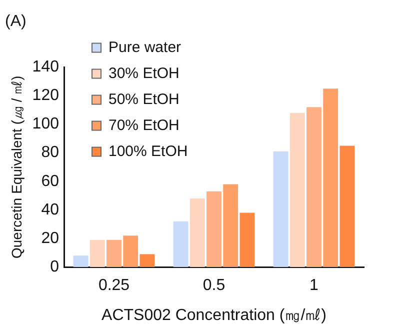 This screenshot has width=400, height=335. Describe the element at coordinates (46, 67) in the screenshot. I see `y-tick-label: 140` at that location.